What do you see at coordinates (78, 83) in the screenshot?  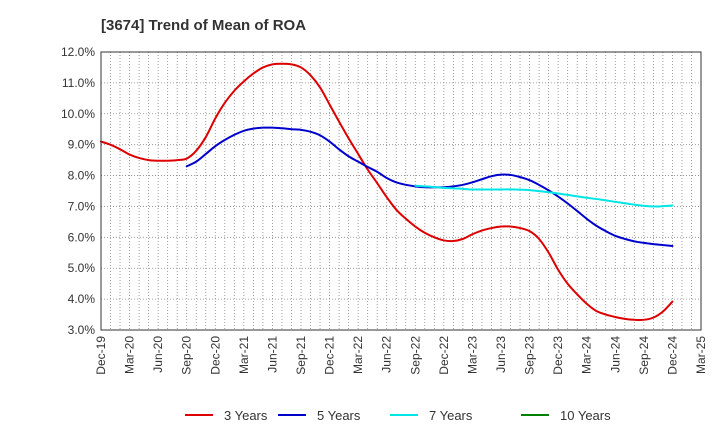 I see `y-tick-label: 11.0%` at bounding box center [78, 83].